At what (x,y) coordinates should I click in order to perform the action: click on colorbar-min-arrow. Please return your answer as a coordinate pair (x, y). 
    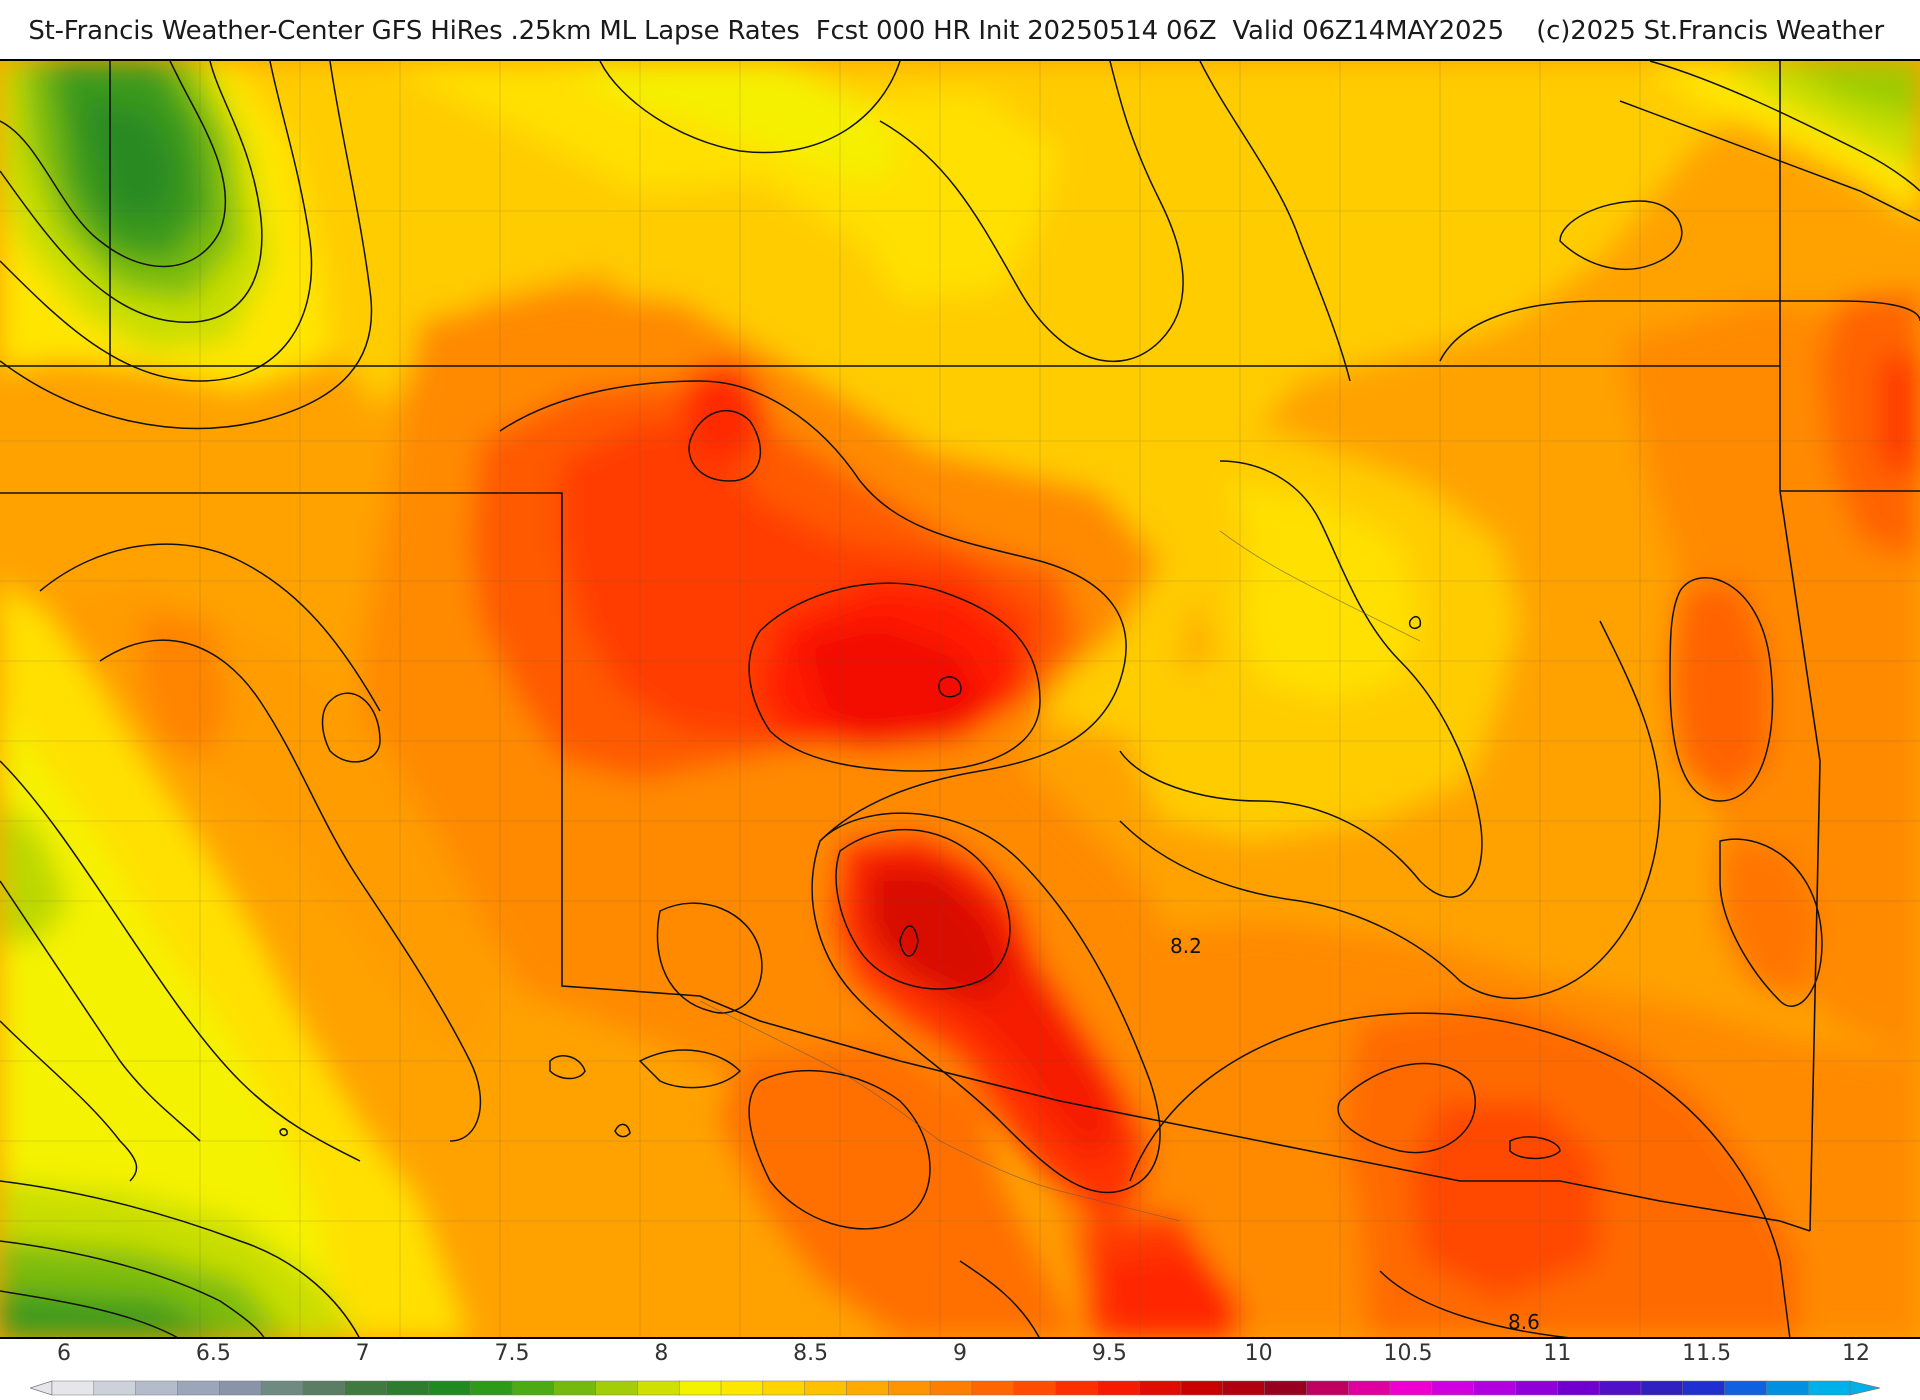
    Looking at the image, I should click on (41, 1388).